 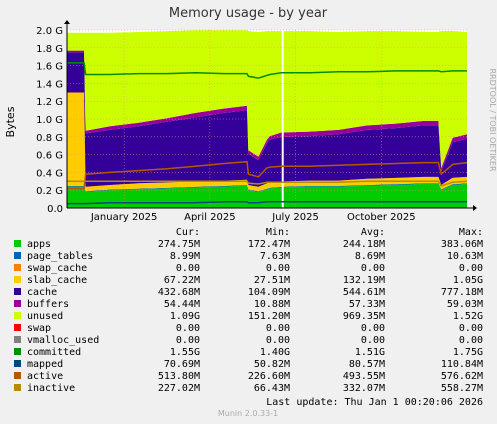 What do you see at coordinates (269, 376) in the screenshot?
I see `legend-value-min: 226.60M` at bounding box center [269, 376].